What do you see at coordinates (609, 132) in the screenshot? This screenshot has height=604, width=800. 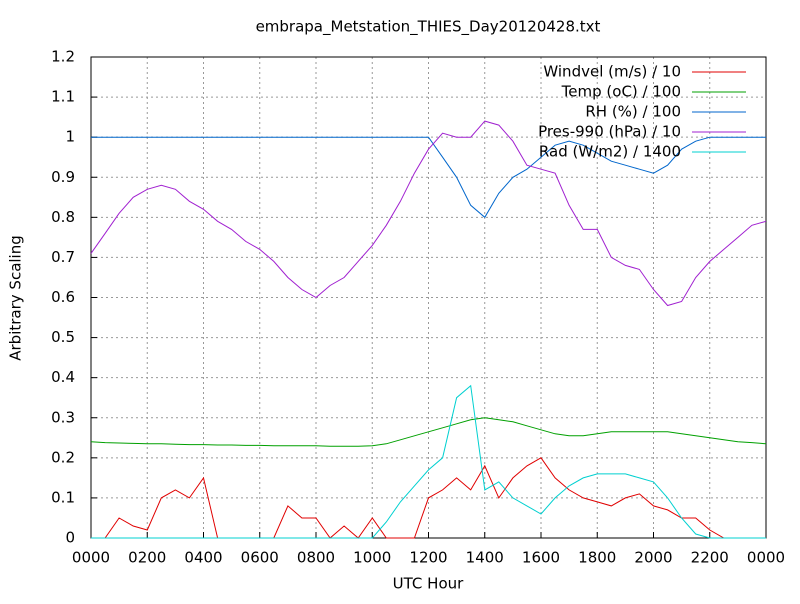 I see `legend-label: Pres-990 (hPa) / 10` at bounding box center [609, 132].